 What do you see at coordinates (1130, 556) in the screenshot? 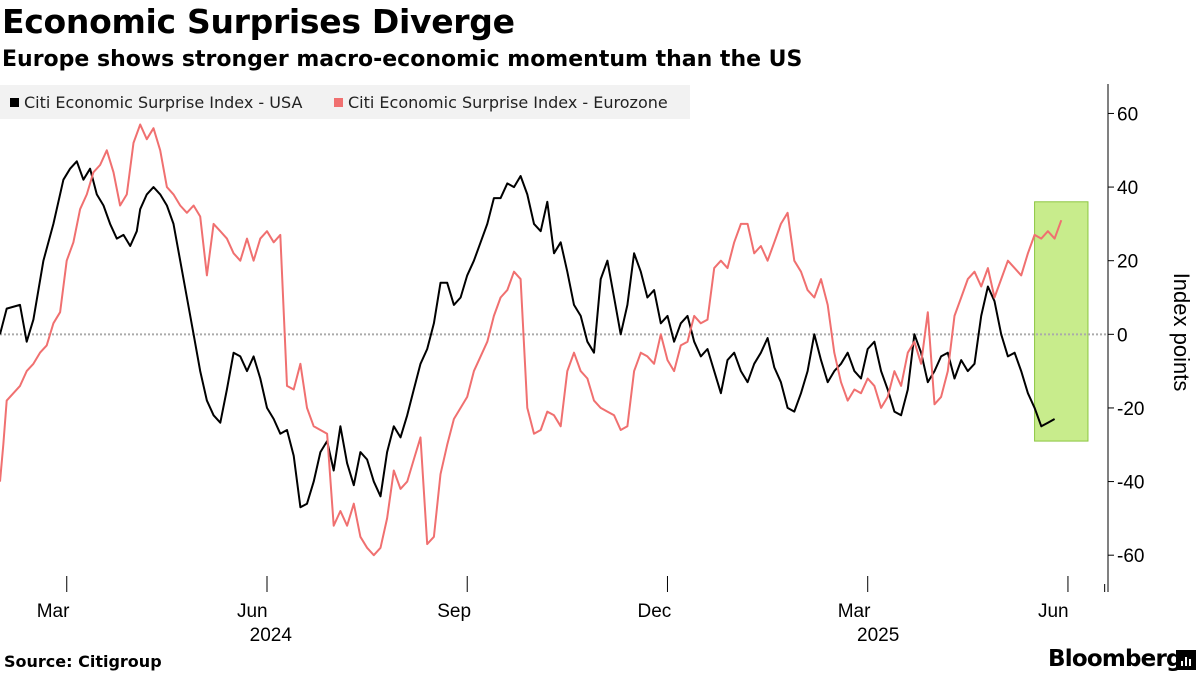
I see `y-tick-label: -60` at bounding box center [1130, 556].